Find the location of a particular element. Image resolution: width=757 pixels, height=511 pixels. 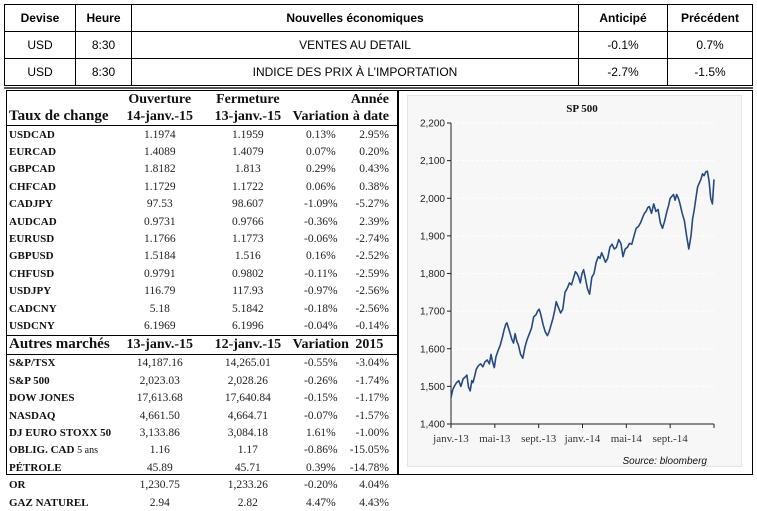

market-ytd: -1.17% is located at coordinates (372, 398).